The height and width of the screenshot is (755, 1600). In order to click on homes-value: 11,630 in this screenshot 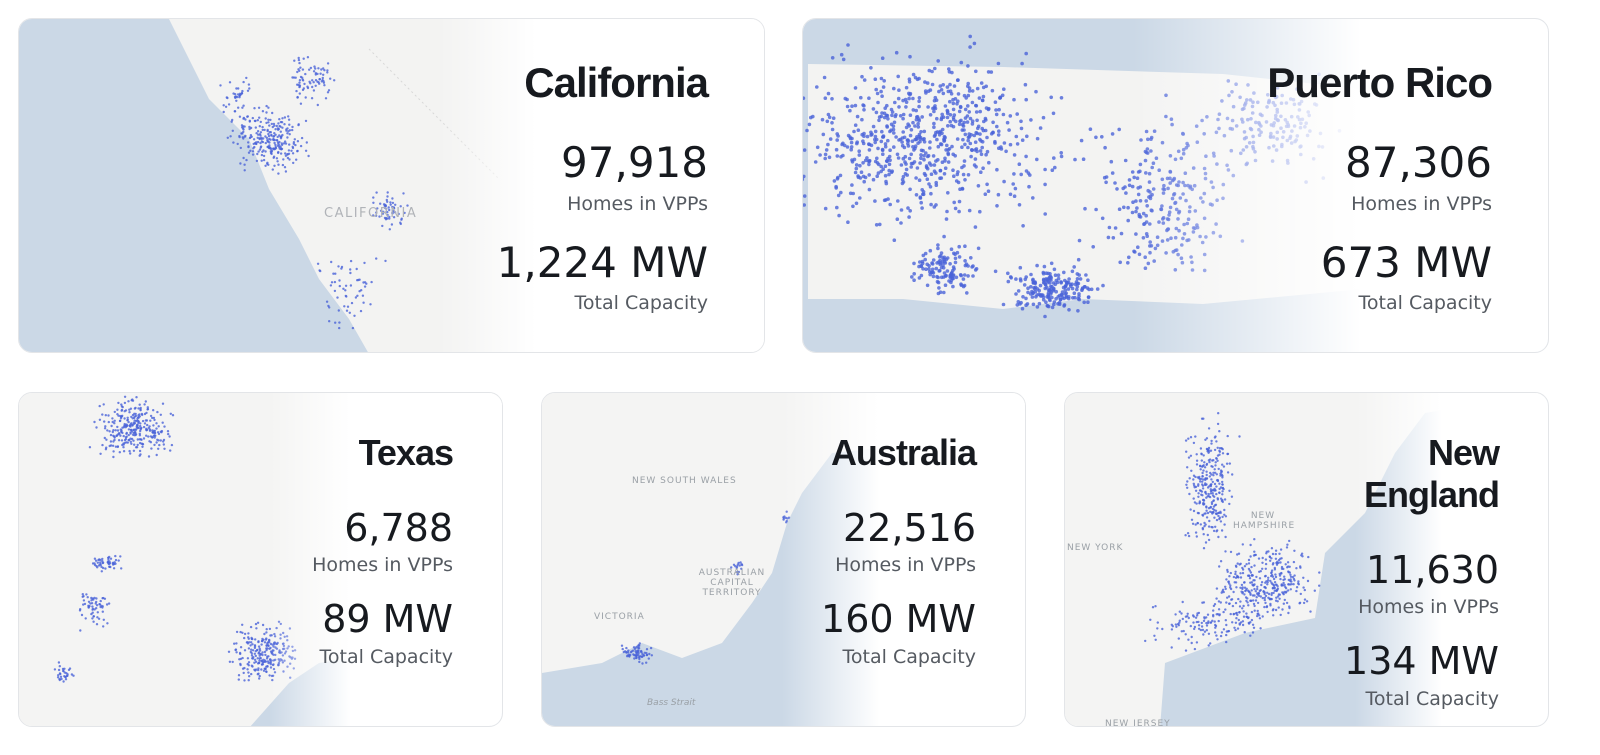, I will do `click(1432, 570)`.